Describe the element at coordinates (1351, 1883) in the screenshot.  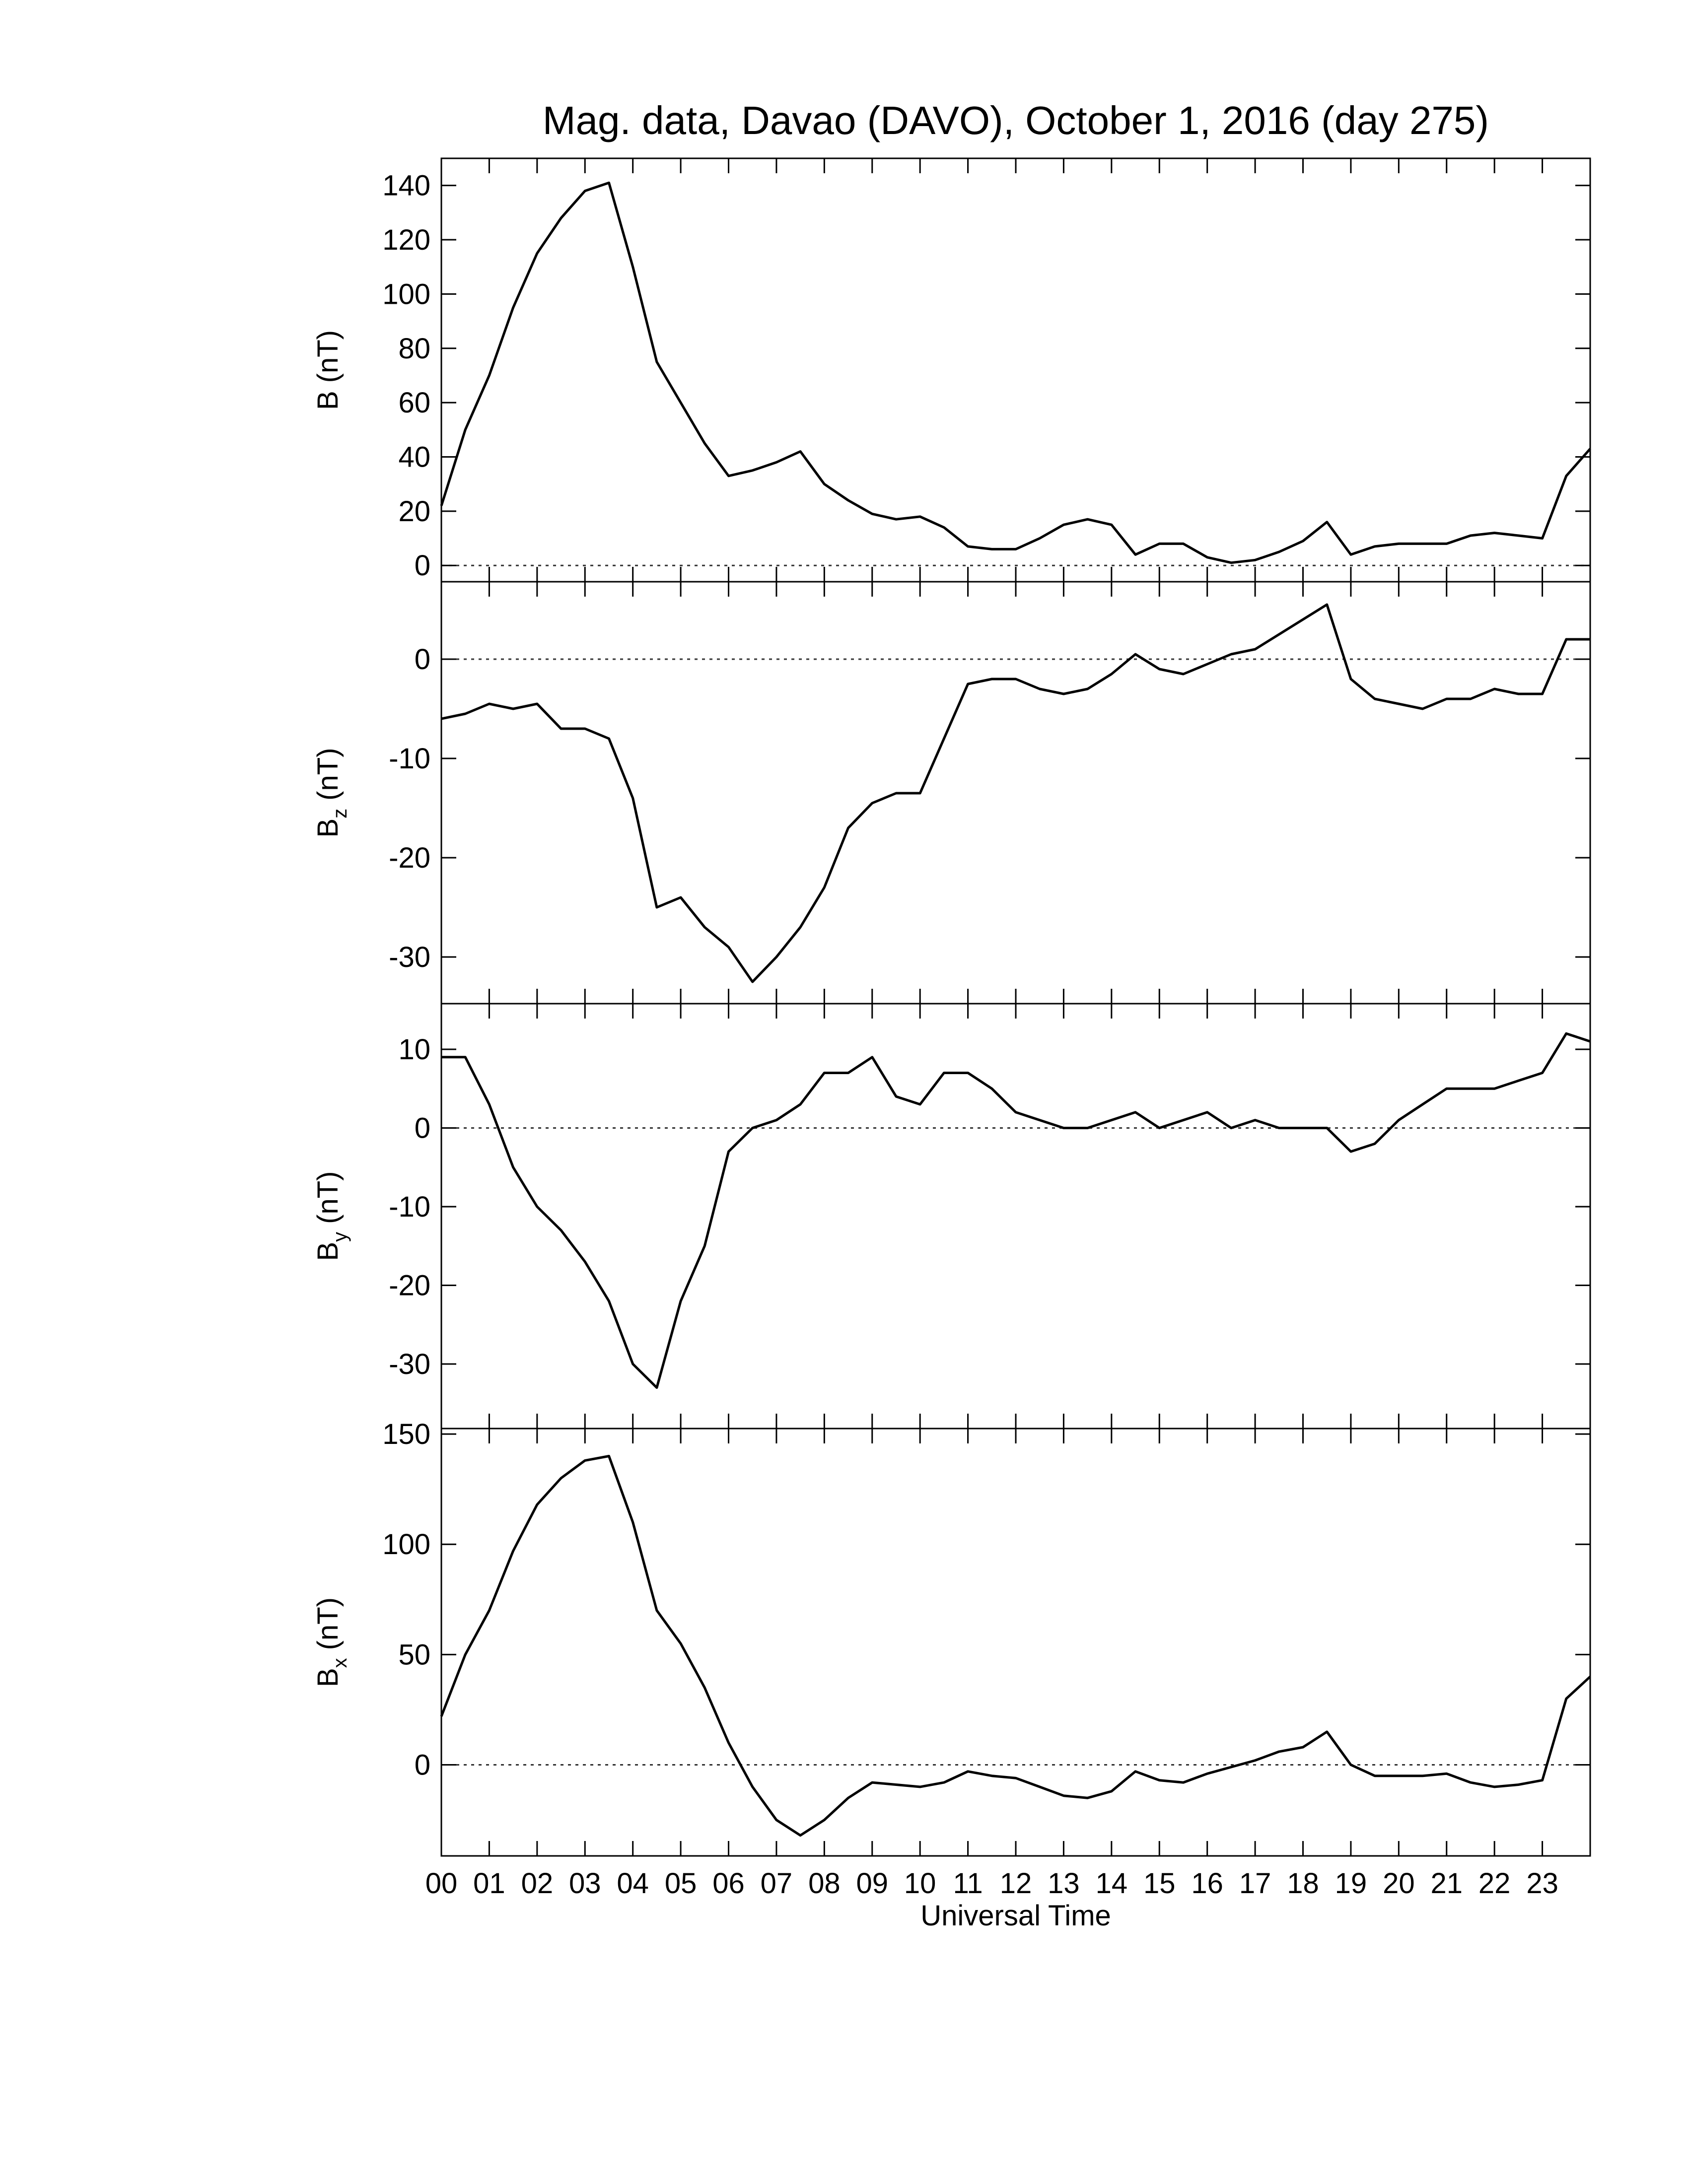
I see `x-tick-label: 19` at that location.